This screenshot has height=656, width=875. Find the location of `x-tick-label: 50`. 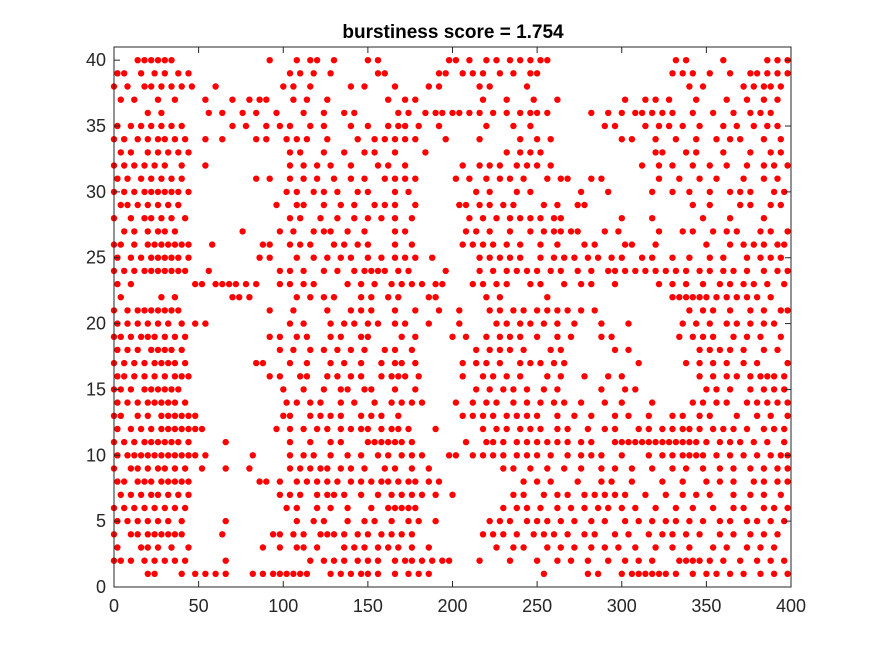

x-tick-label: 50 is located at coordinates (199, 606).